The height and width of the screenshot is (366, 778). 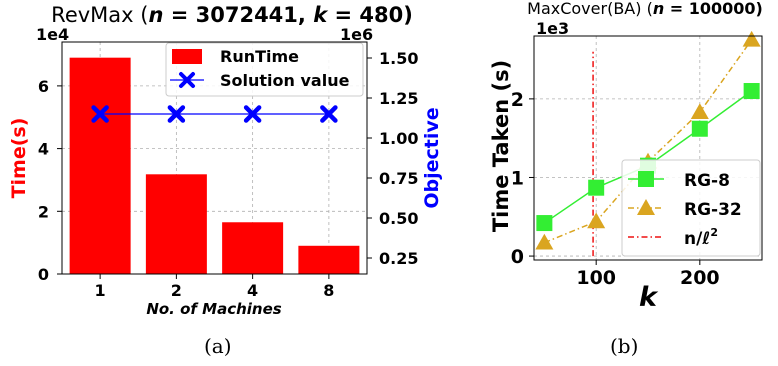 I want to click on left-y-tick-label: 4, so click(x=43, y=149).